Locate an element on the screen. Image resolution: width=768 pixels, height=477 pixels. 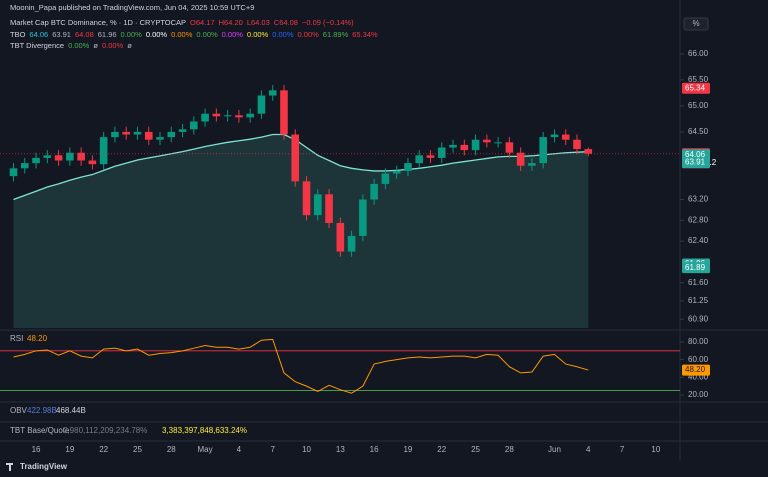
logo-icon is located at coordinates (9, 467).